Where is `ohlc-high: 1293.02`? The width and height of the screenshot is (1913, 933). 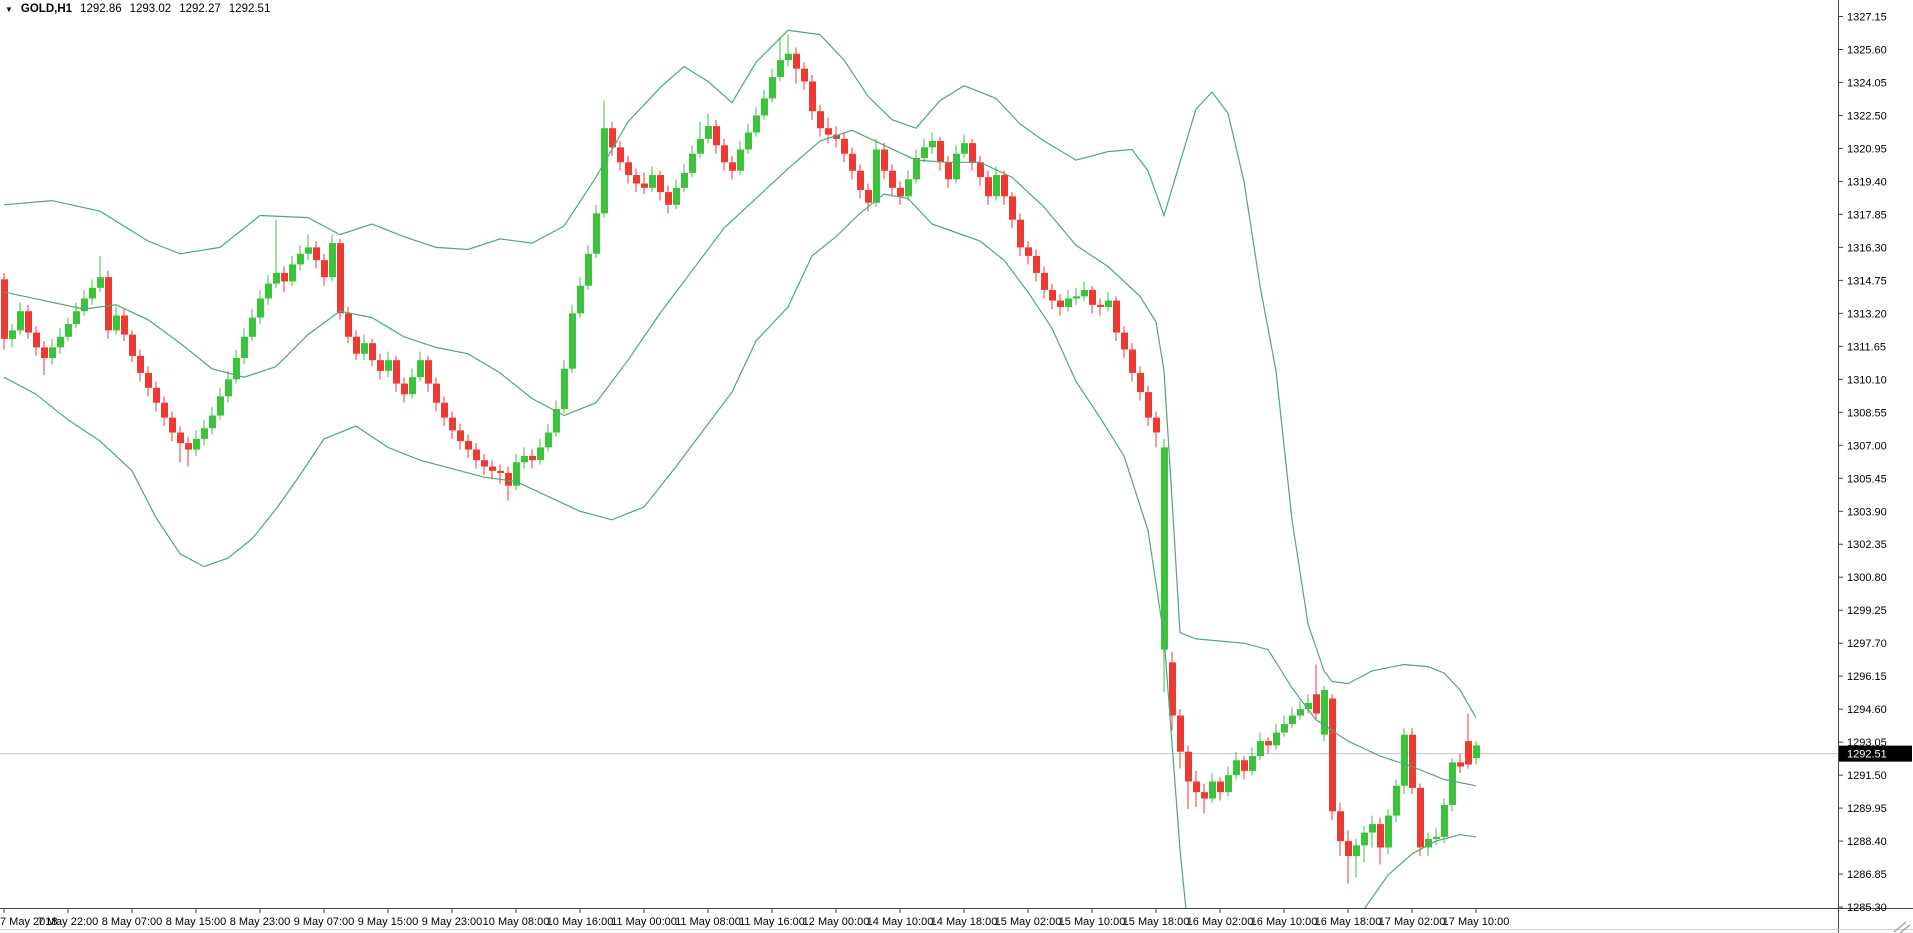
ohlc-high: 1293.02 is located at coordinates (150, 9).